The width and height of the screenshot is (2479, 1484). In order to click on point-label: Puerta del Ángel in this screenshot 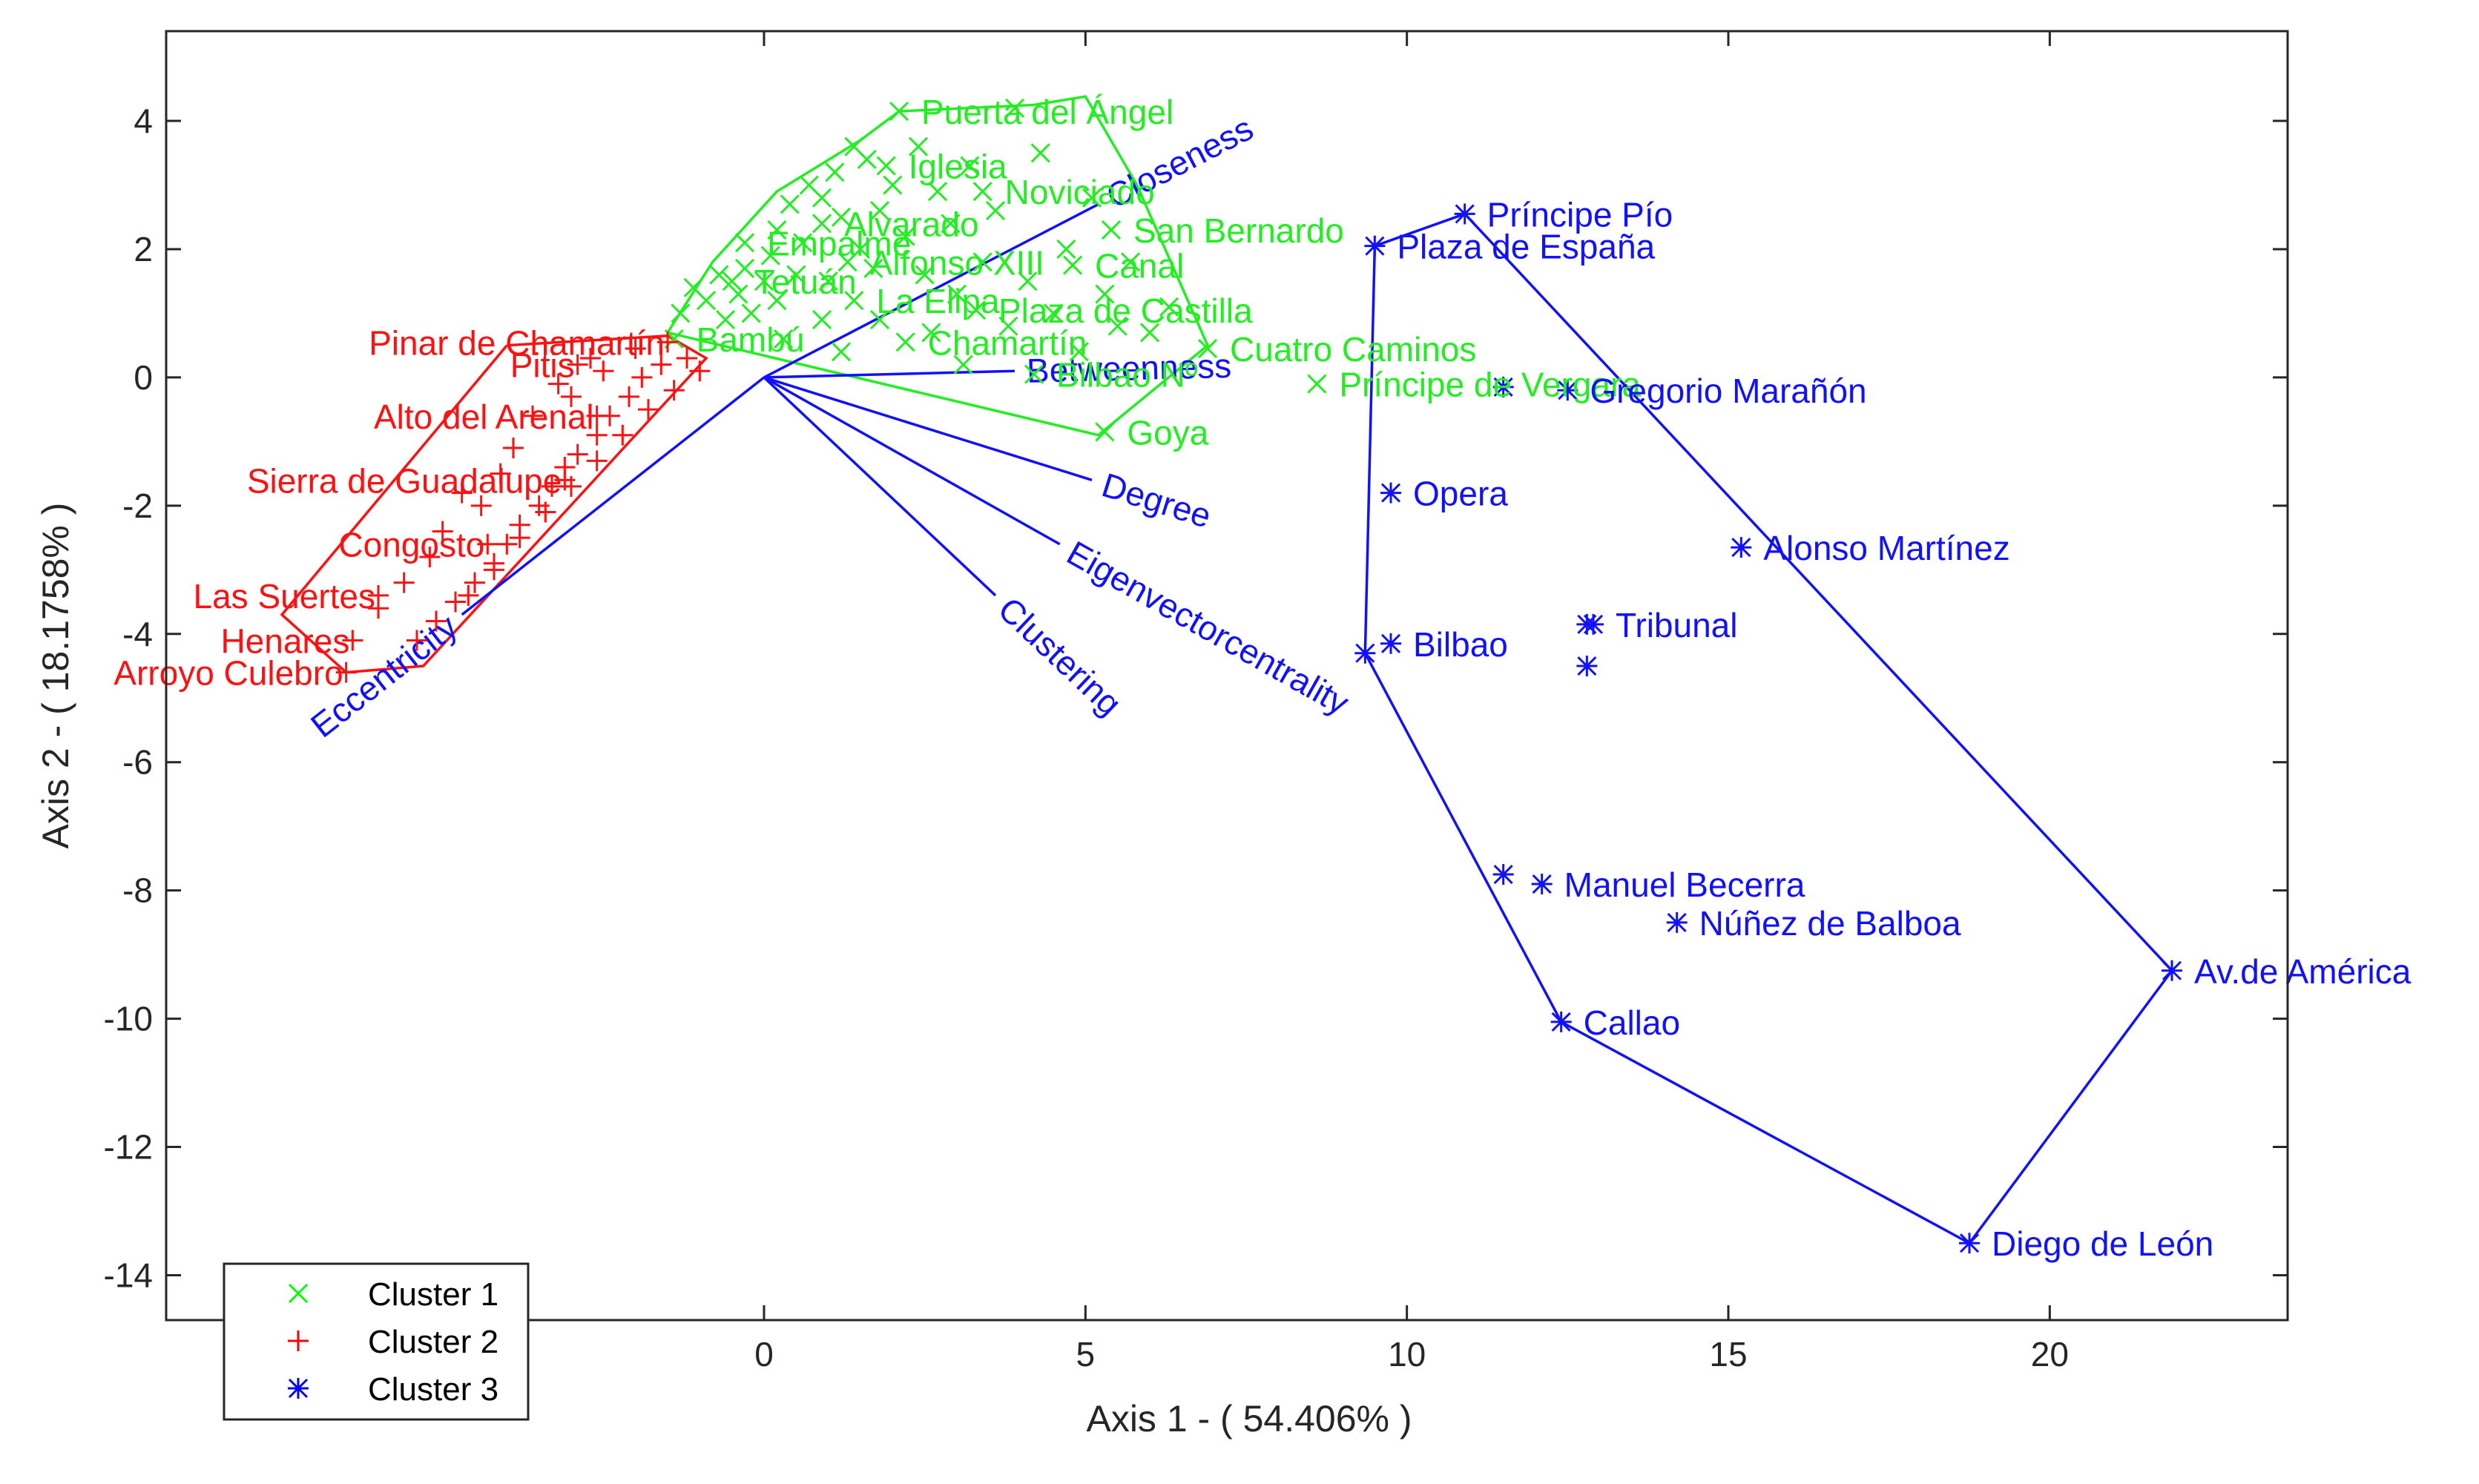, I will do `click(1047, 112)`.